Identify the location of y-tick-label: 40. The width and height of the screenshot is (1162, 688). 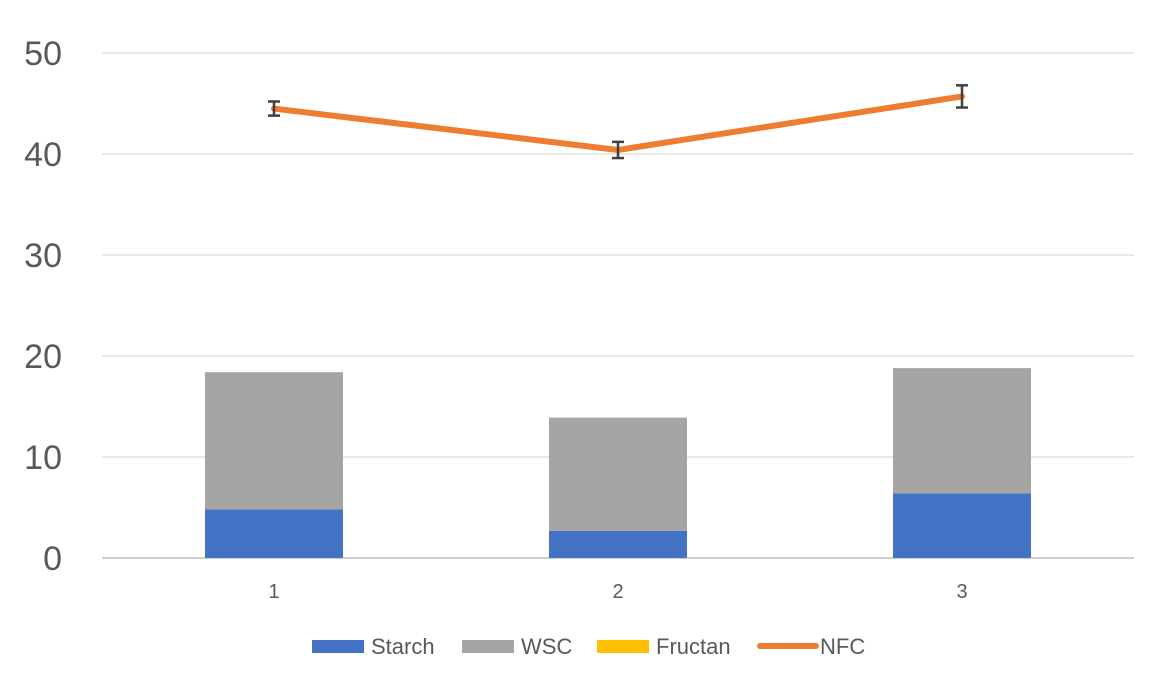
(43, 155).